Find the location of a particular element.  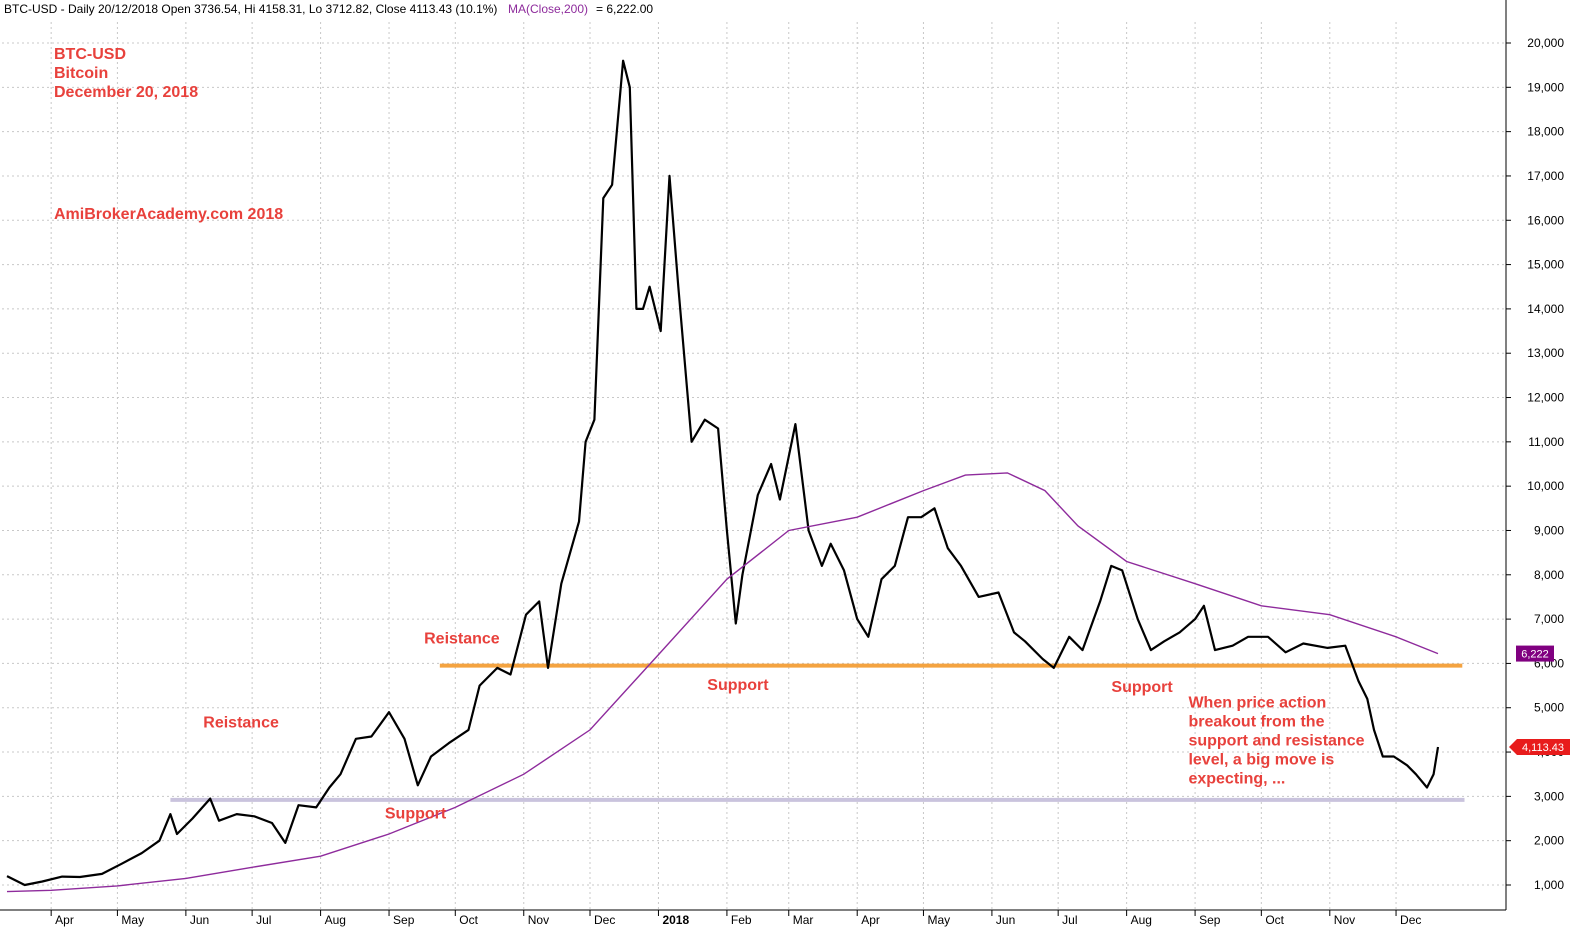

y-tick-label: 10,000 is located at coordinates (1545, 486).